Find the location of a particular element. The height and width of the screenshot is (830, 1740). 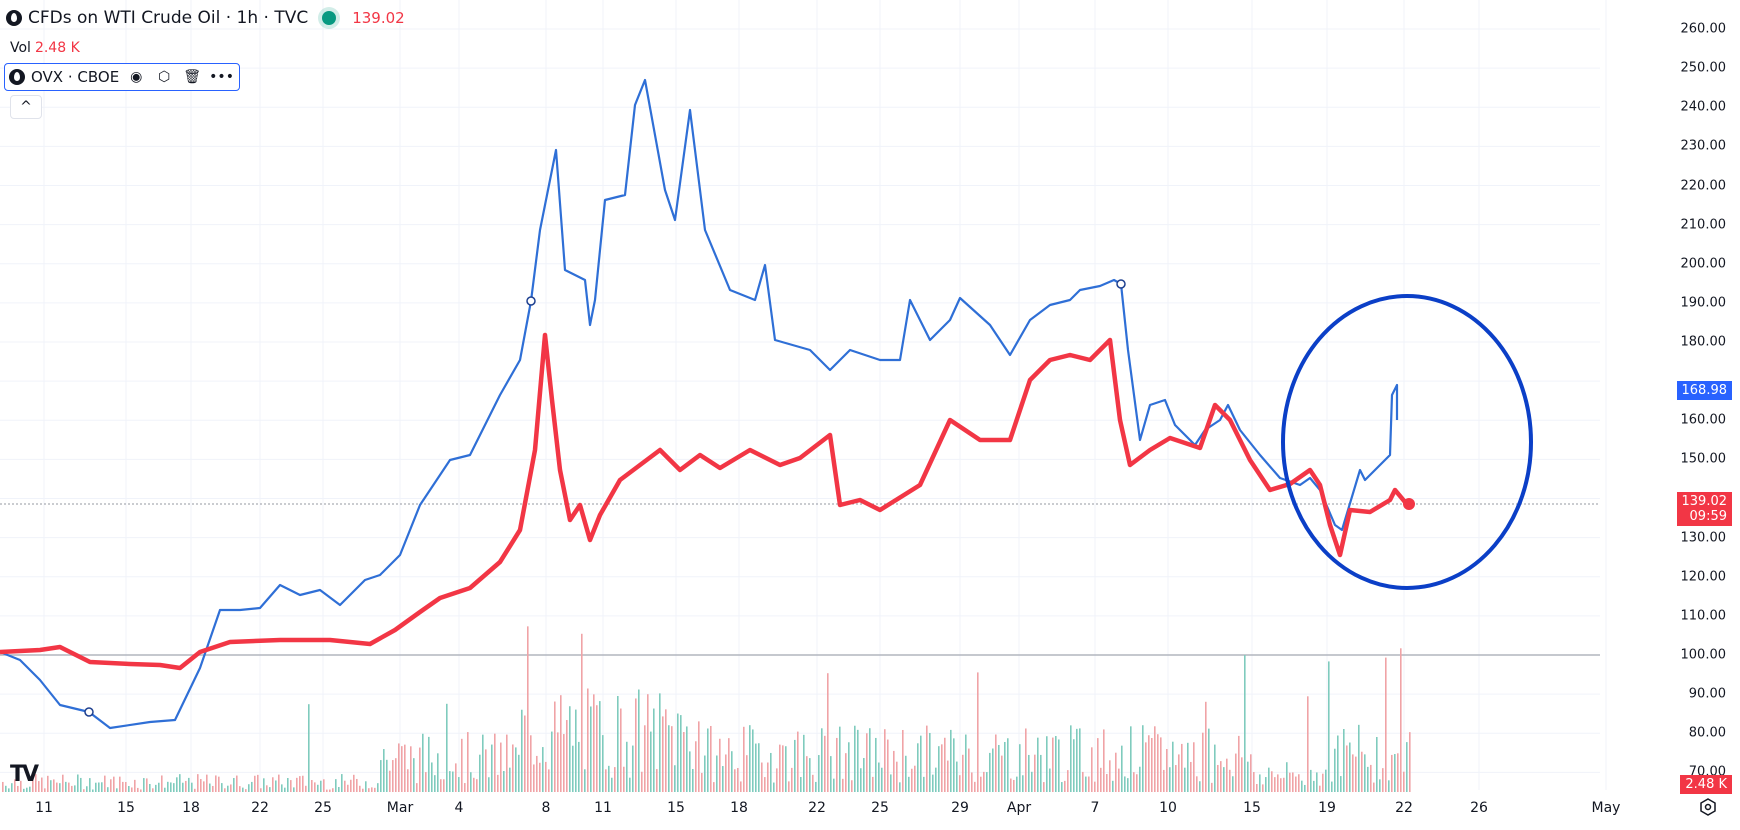

price-axis-label: 90.00 is located at coordinates (1707, 694).